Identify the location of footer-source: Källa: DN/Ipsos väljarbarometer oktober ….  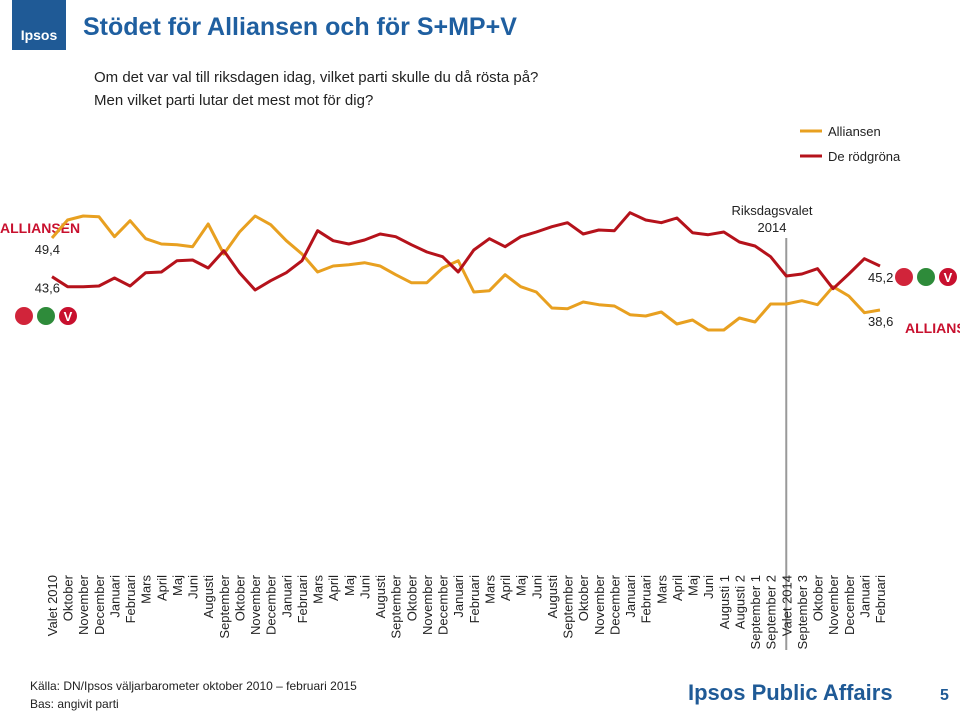
(193, 686).